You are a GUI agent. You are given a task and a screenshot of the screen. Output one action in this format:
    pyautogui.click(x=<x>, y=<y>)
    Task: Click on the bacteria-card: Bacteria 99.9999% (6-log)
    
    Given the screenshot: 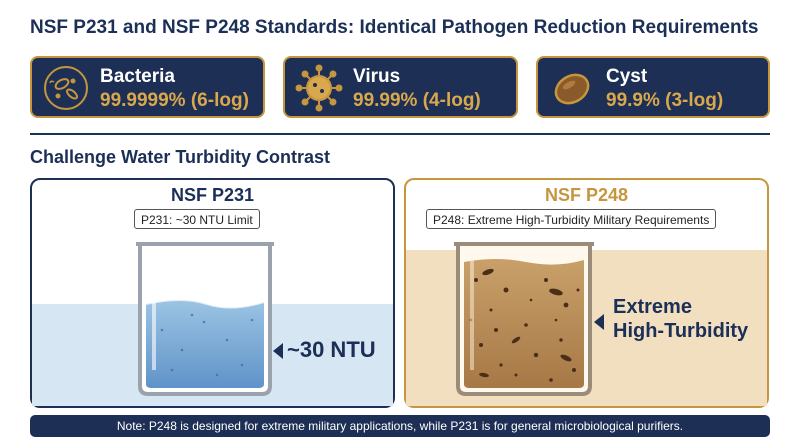 What is the action you would take?
    pyautogui.click(x=147, y=87)
    